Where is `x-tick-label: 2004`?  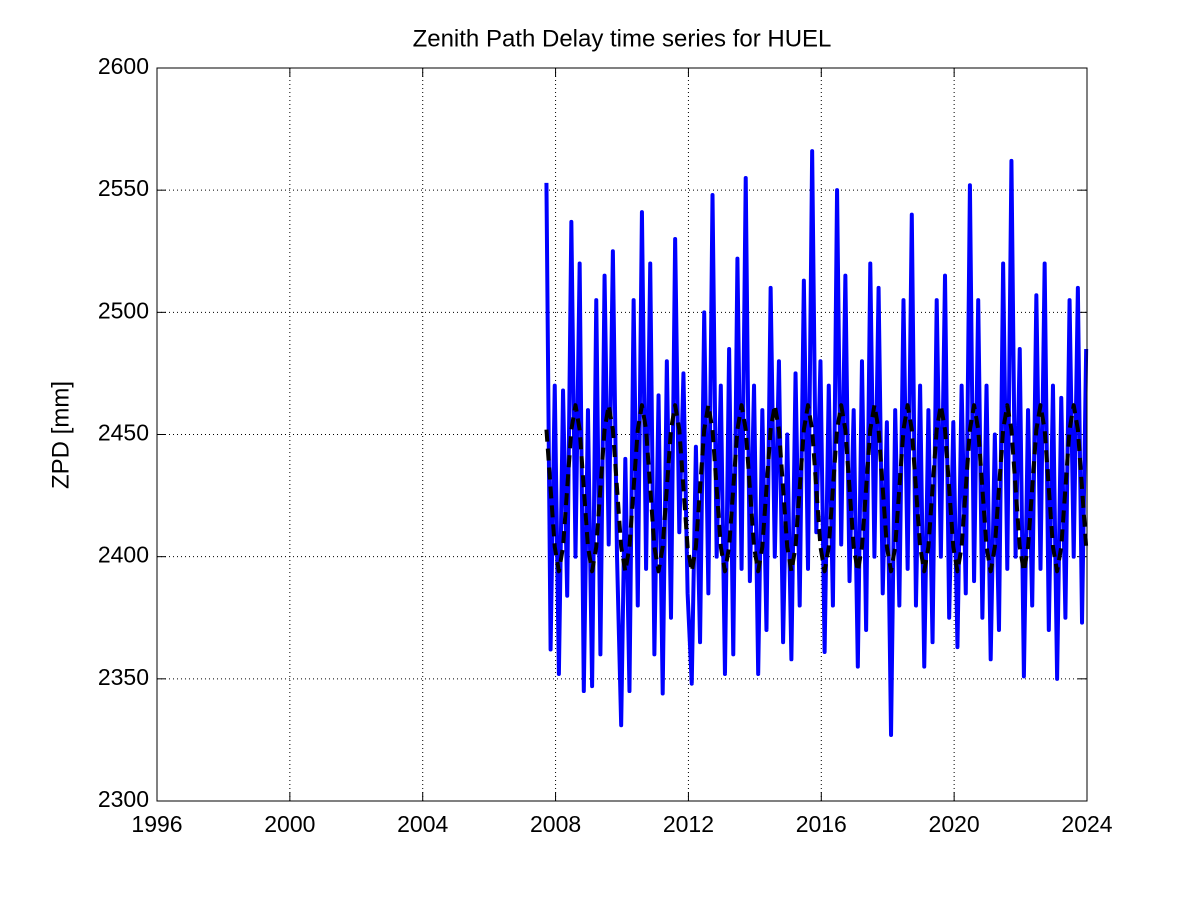 x-tick-label: 2004 is located at coordinates (422, 824).